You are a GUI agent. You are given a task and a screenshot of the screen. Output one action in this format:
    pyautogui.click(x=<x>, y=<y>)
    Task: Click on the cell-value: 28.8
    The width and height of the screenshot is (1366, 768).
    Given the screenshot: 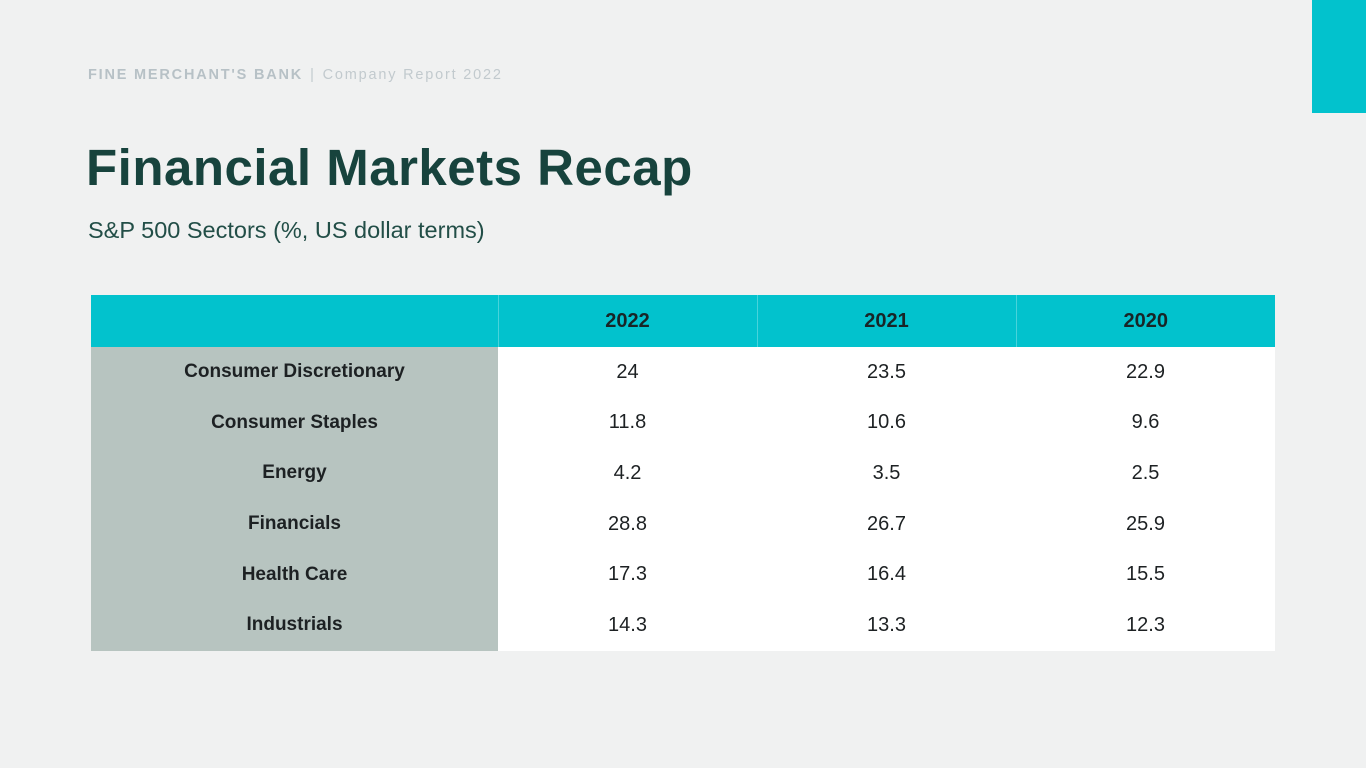 What is the action you would take?
    pyautogui.click(x=627, y=524)
    